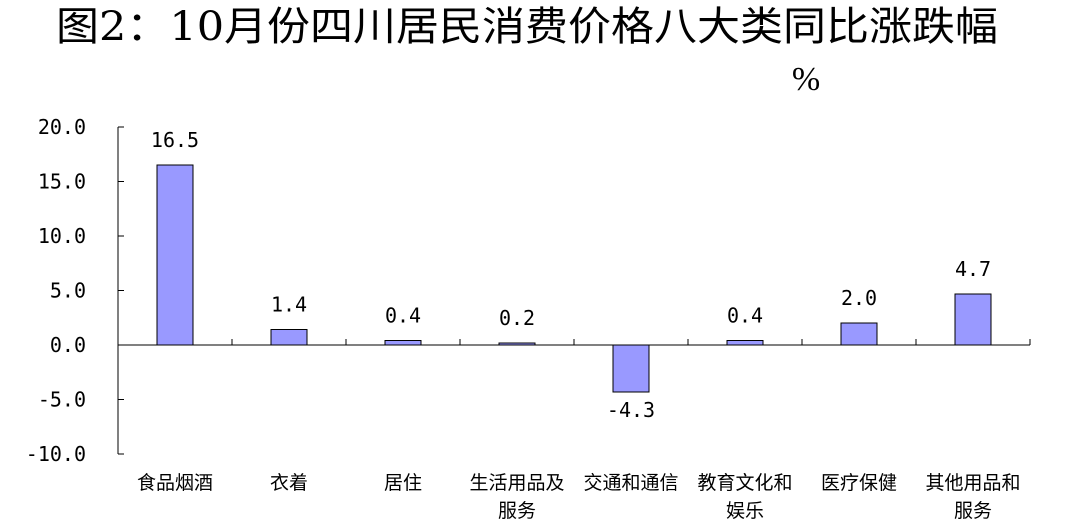 Image resolution: width=1090 pixels, height=527 pixels. What do you see at coordinates (68, 345) in the screenshot?
I see `y-tick-label: 0.0` at bounding box center [68, 345].